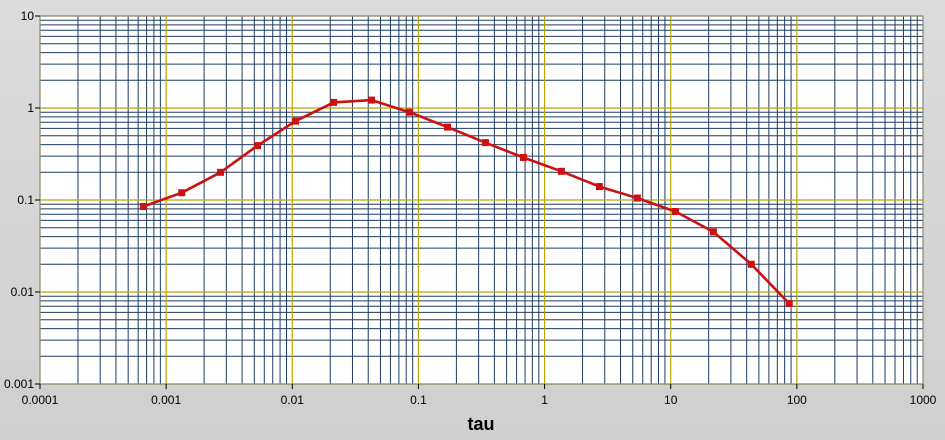  What do you see at coordinates (166, 400) in the screenshot?
I see `x-tick-label: 0.001` at bounding box center [166, 400].